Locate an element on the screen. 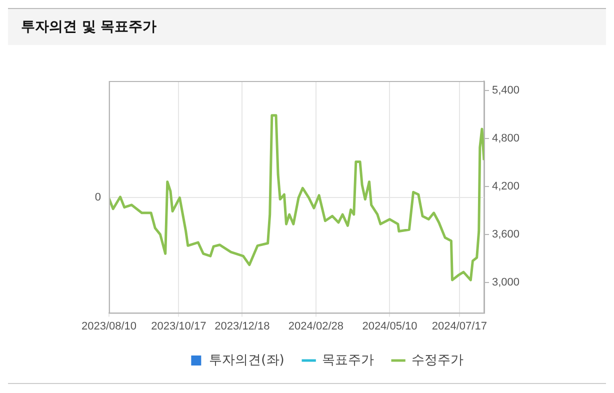  x-tick-label: 2024/02/28 is located at coordinates (316, 326).